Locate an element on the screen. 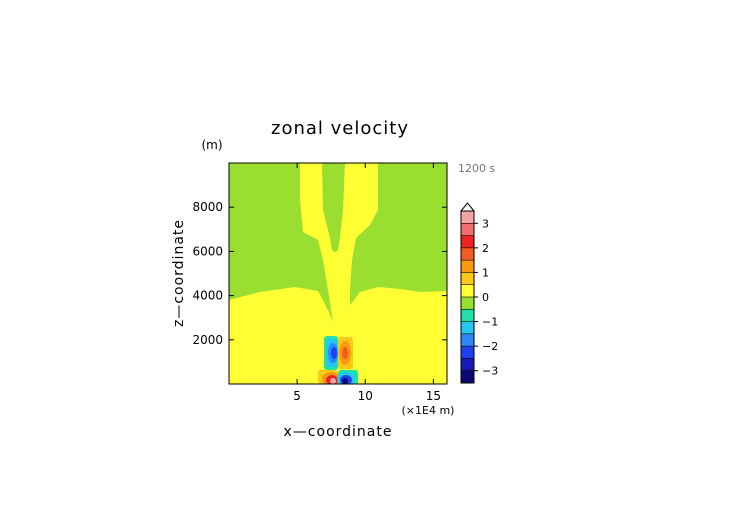  x-axis-unit: (×1E4 m) is located at coordinates (428, 410).